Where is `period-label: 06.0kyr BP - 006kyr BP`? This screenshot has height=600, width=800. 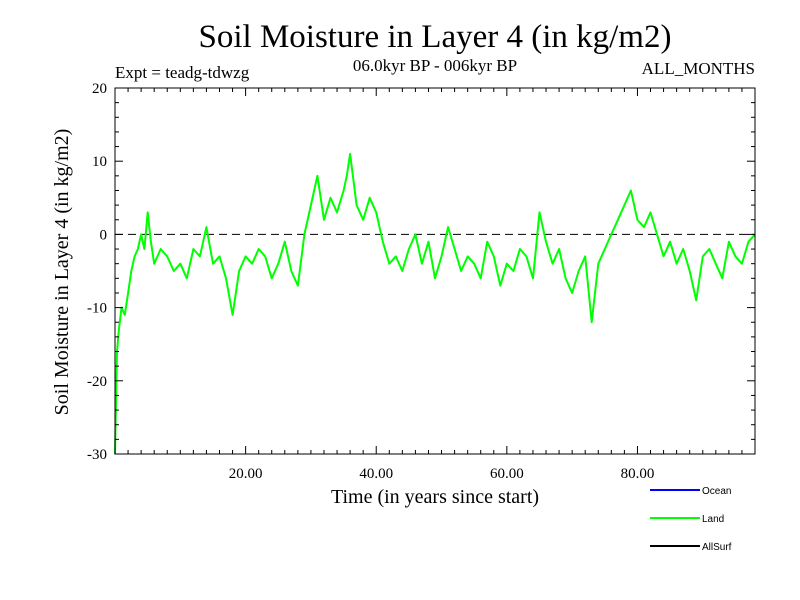 period-label: 06.0kyr BP - 006kyr BP is located at coordinates (435, 65).